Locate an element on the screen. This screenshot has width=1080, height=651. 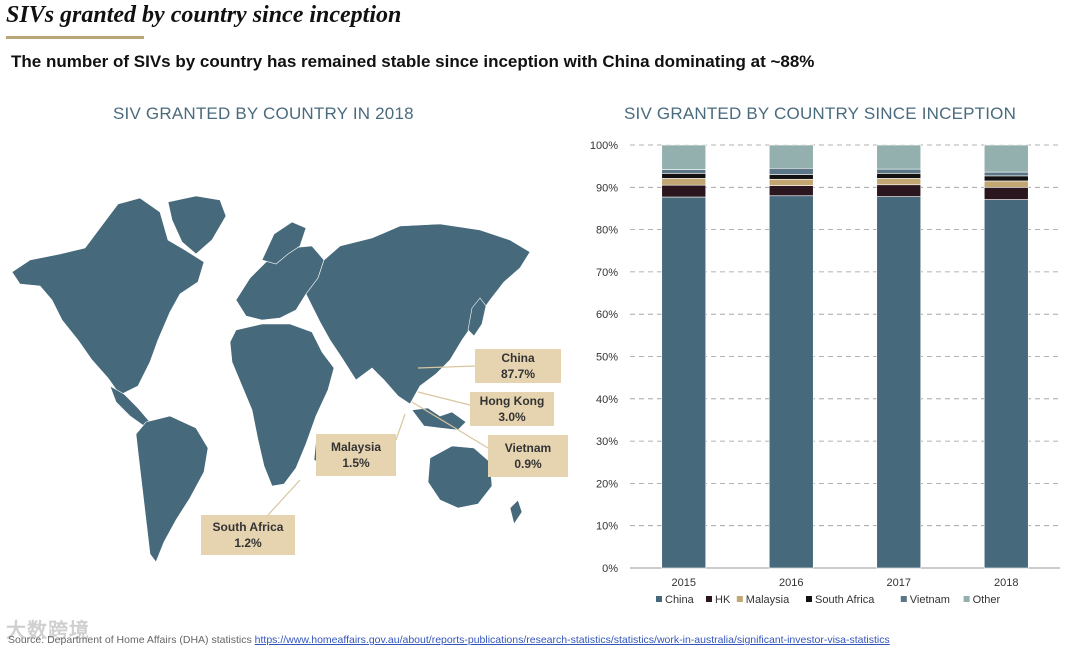
new-zealand-shape is located at coordinates (516, 512).